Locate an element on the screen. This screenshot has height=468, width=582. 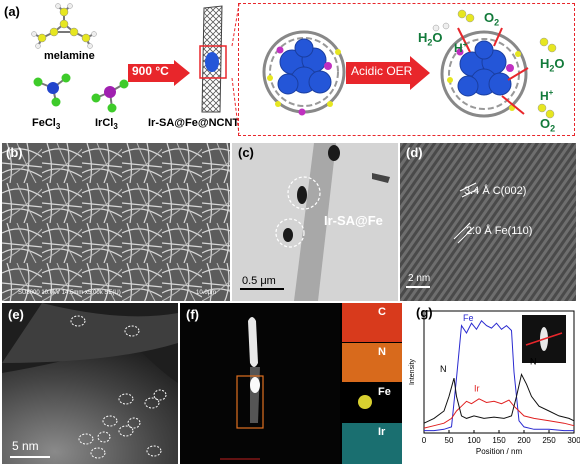
h2o-right-label: H2O is located at coordinates (552, 65).